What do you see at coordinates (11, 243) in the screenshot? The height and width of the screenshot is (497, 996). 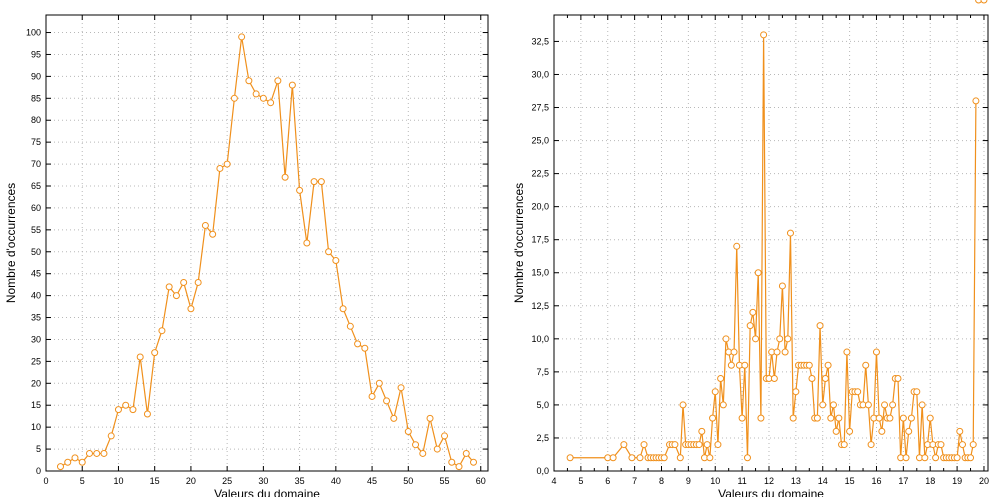 I see `y-axis-label: Nombre d'occurrences` at bounding box center [11, 243].